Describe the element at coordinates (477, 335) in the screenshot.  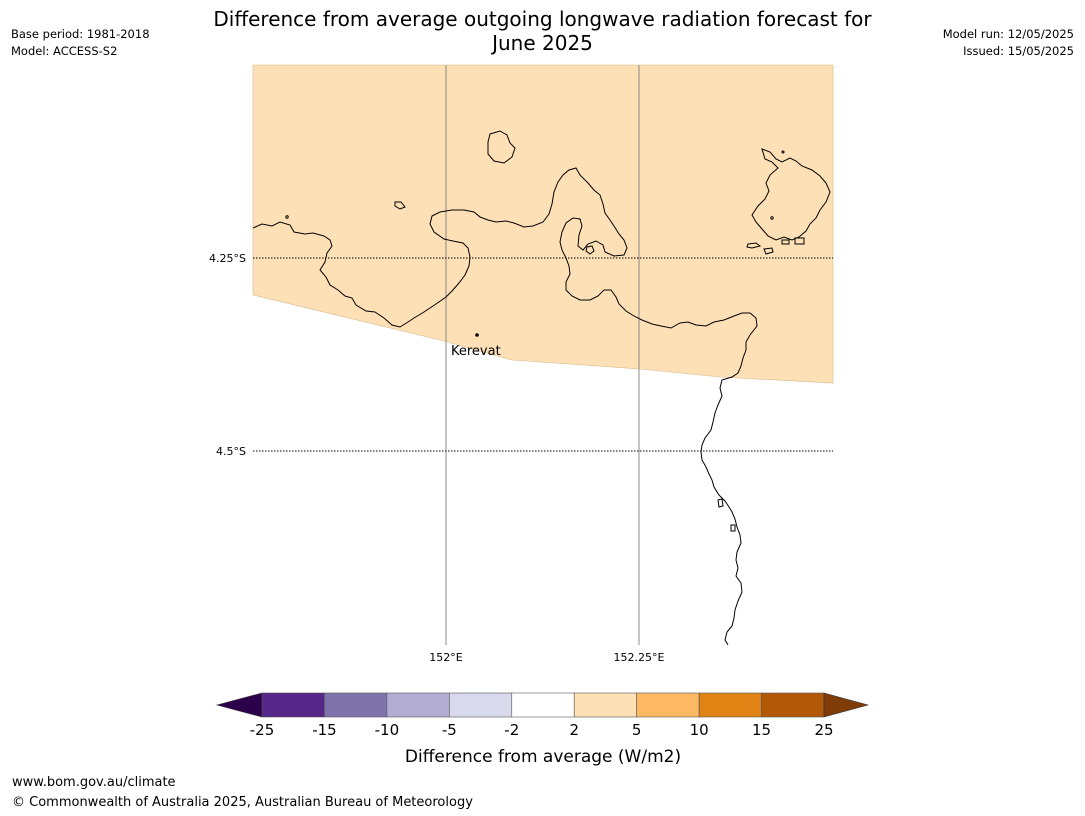
I see `kerevat-marker` at that location.